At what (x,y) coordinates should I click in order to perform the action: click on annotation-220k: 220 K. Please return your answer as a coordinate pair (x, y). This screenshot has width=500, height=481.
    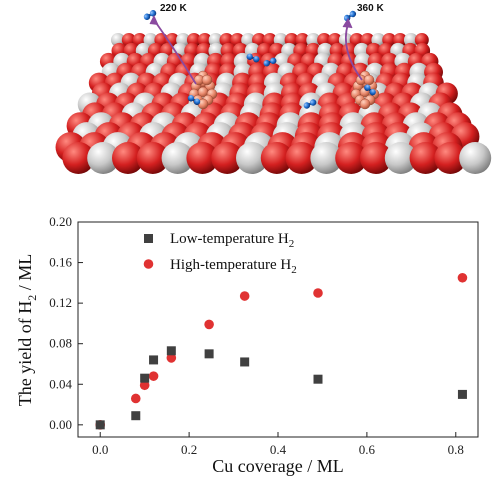
    Looking at the image, I should click on (173, 8).